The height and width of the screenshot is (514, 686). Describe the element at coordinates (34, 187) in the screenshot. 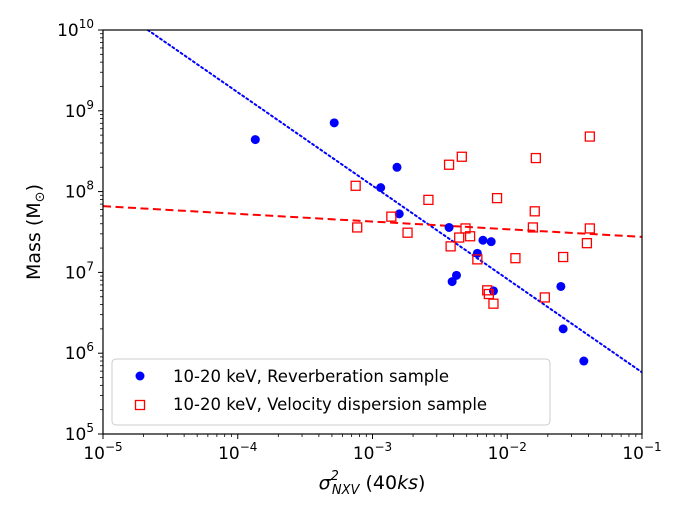

I see `y-axis-title-close: )` at that location.